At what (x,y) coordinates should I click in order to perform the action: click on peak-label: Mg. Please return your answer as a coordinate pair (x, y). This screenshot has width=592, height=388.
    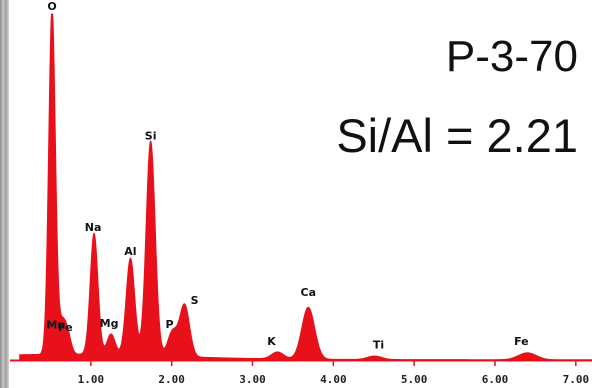
    Looking at the image, I should click on (109, 323).